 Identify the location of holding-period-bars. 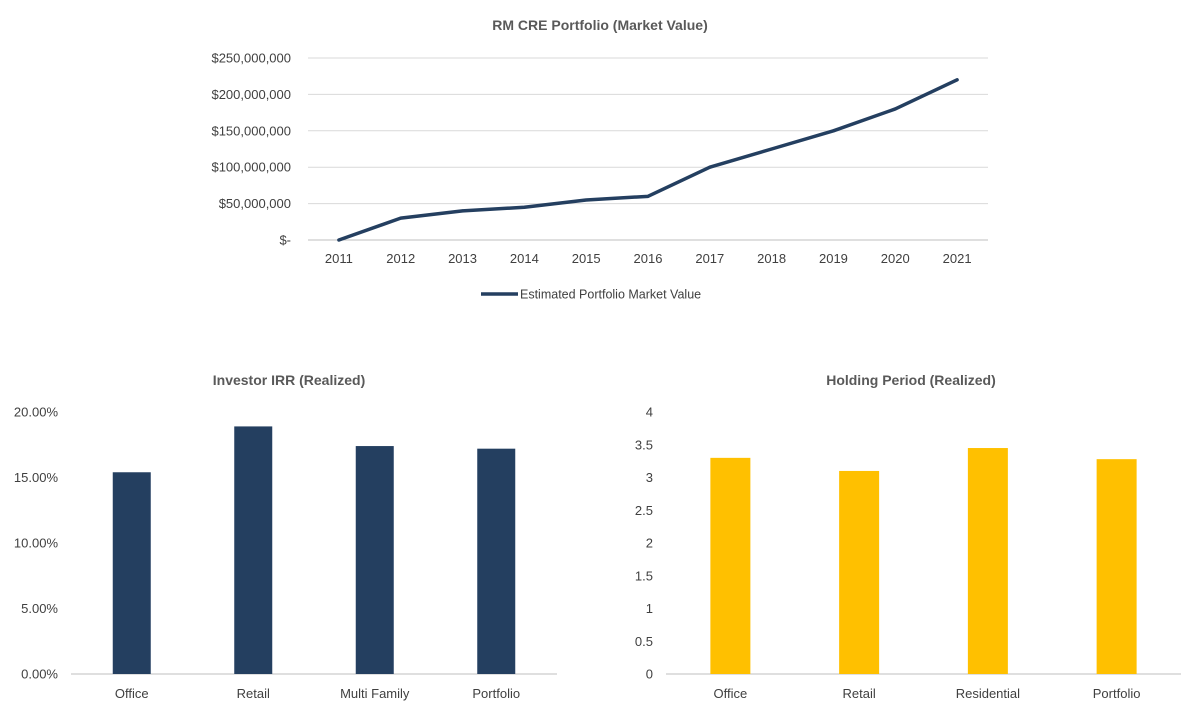
(923, 561).